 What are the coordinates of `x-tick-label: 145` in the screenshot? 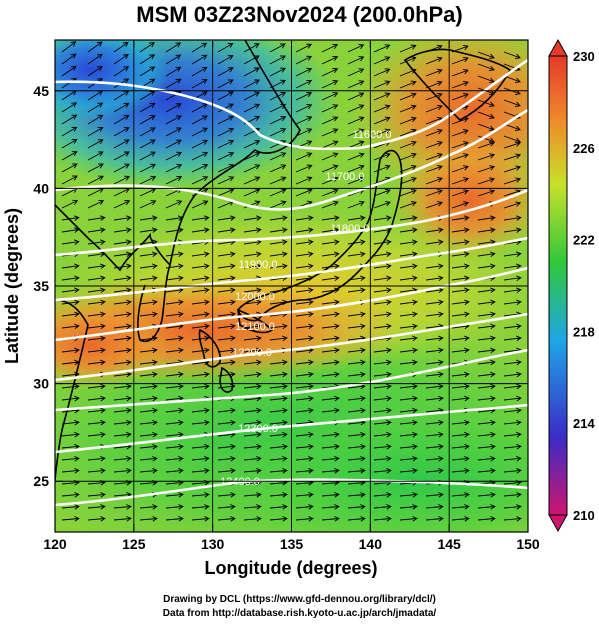 It's located at (449, 544).